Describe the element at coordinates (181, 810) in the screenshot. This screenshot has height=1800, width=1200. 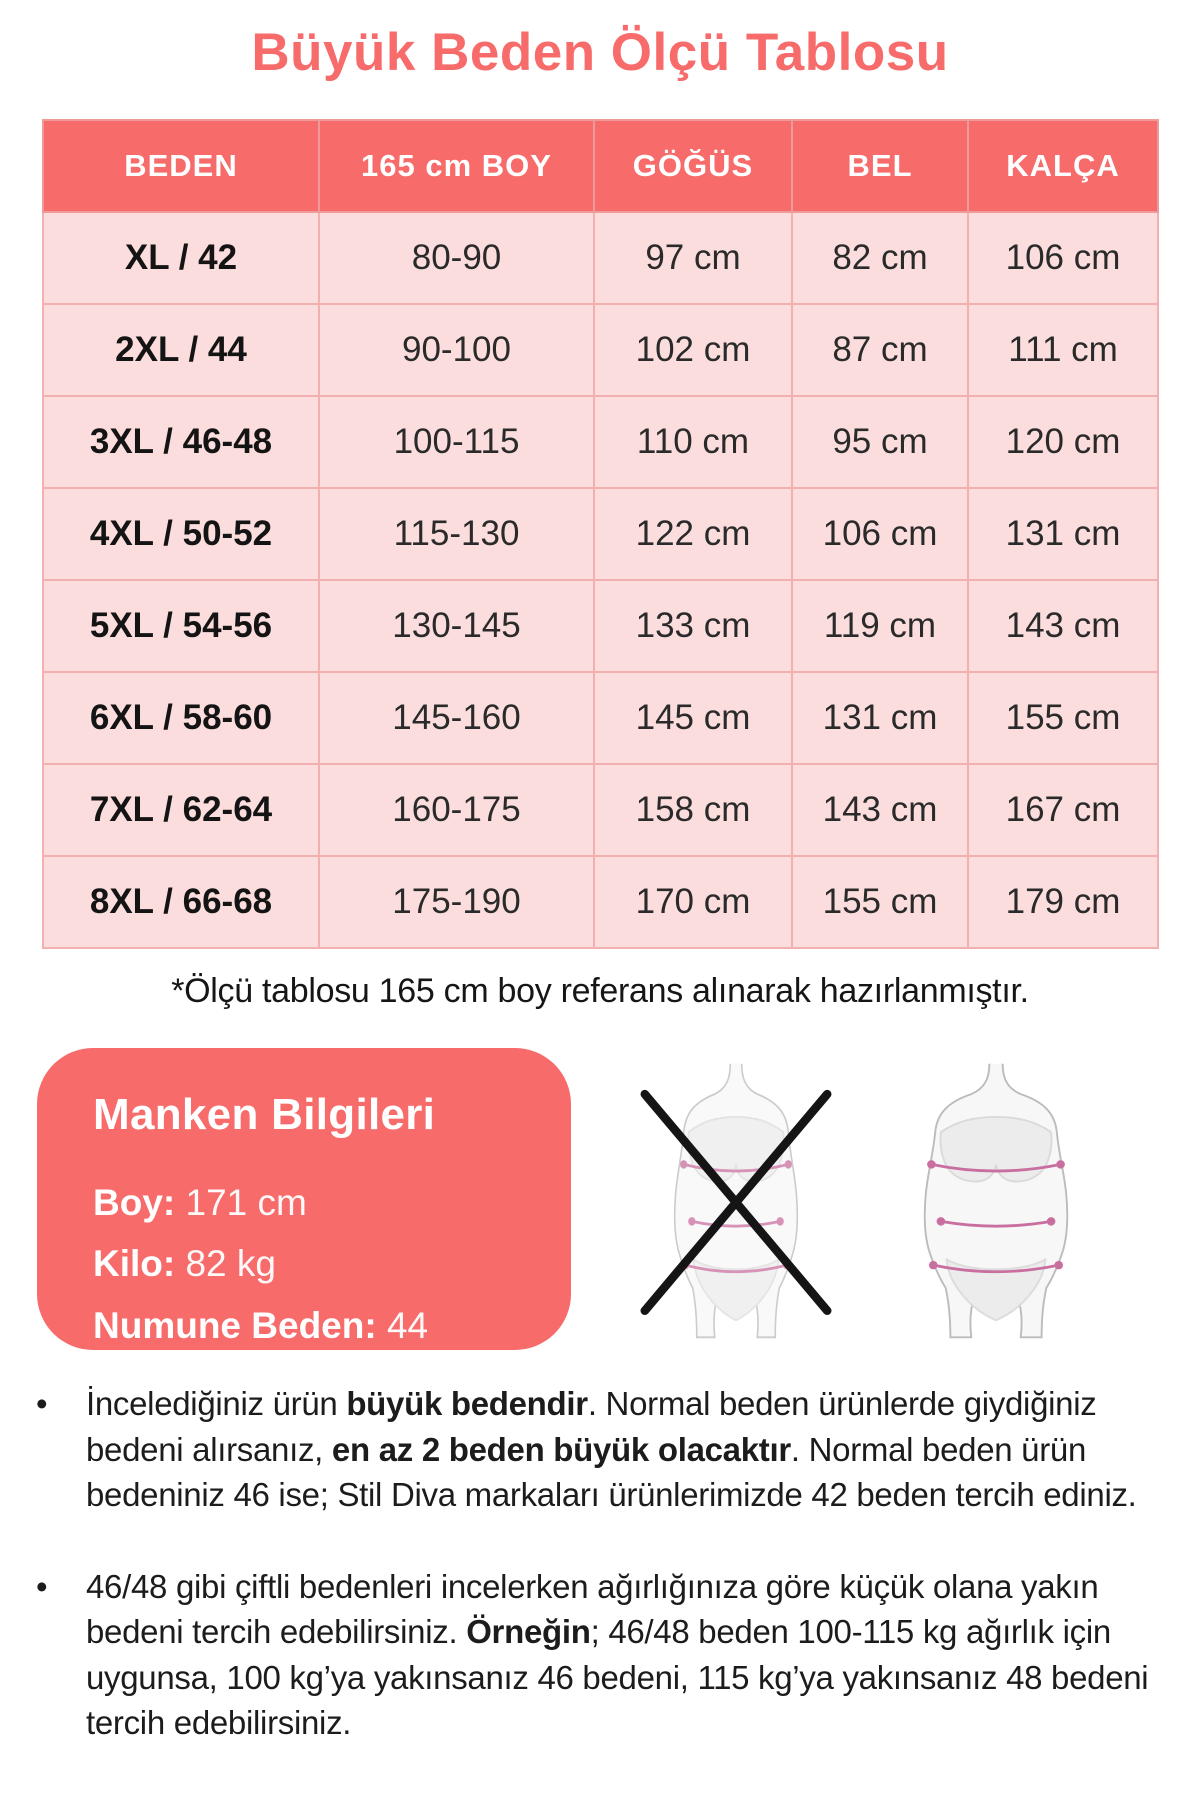
I see `size-cell: 7XL / 62-64` at that location.